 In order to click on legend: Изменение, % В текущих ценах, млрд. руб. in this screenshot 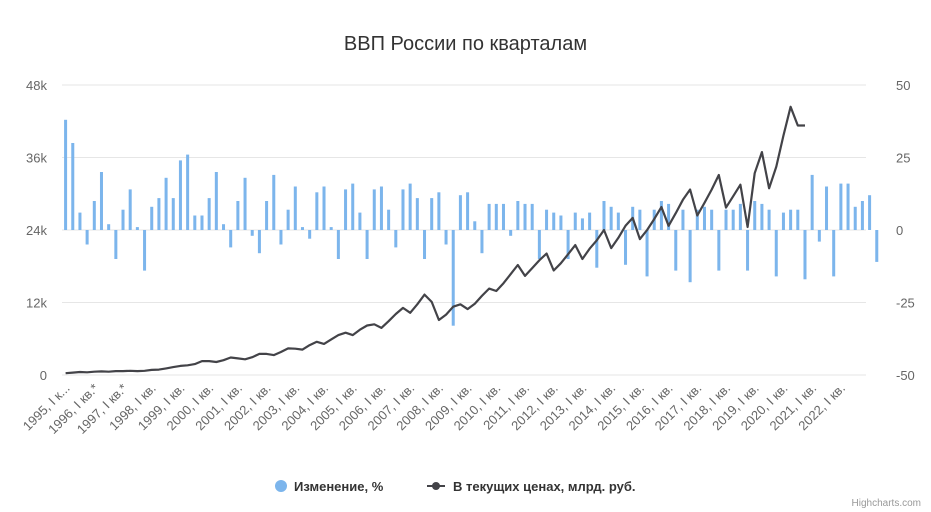, I will do `click(455, 486)`.